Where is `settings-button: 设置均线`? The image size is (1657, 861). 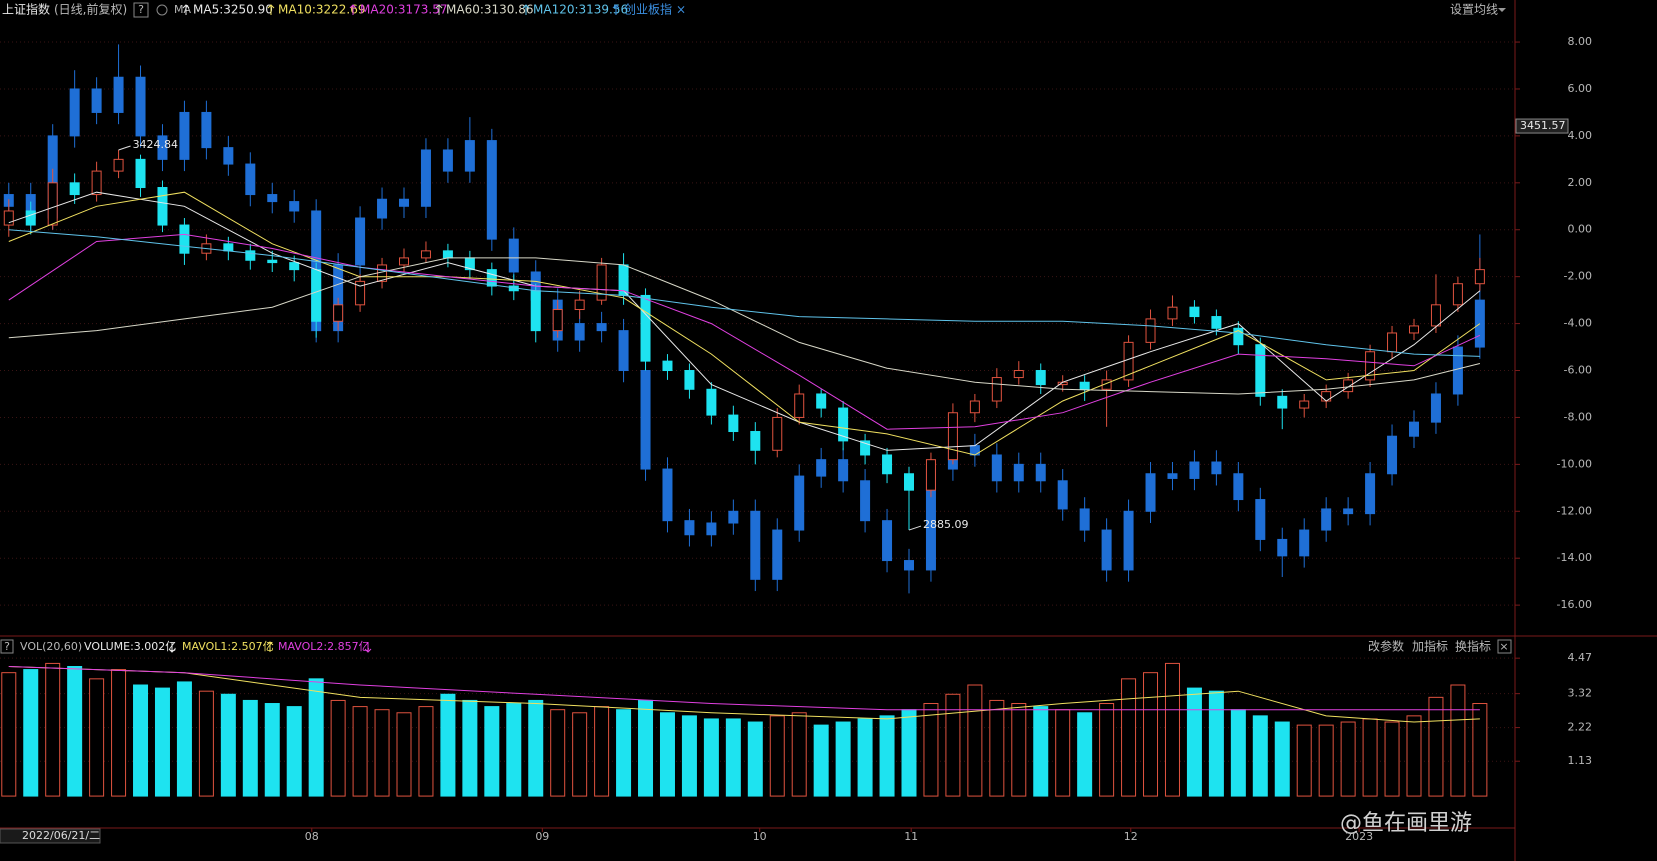 settings-button: 设置均线 is located at coordinates (1474, 10).